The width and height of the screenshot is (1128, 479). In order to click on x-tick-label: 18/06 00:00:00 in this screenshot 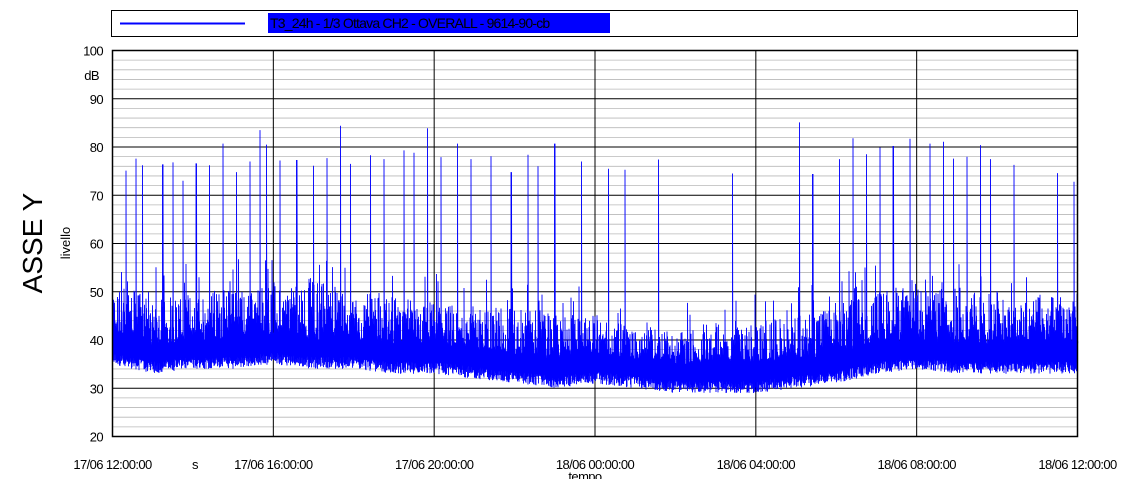, I will do `click(595, 464)`.